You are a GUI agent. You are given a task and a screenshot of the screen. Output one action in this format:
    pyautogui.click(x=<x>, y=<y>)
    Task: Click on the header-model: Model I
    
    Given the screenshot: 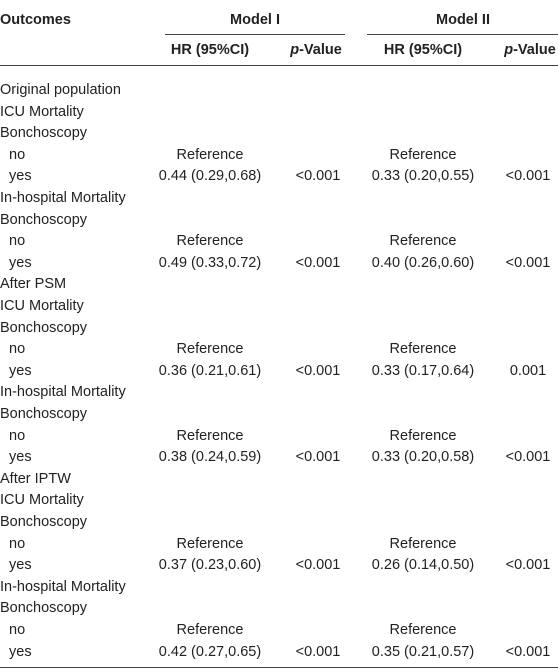 What is the action you would take?
    pyautogui.click(x=255, y=20)
    